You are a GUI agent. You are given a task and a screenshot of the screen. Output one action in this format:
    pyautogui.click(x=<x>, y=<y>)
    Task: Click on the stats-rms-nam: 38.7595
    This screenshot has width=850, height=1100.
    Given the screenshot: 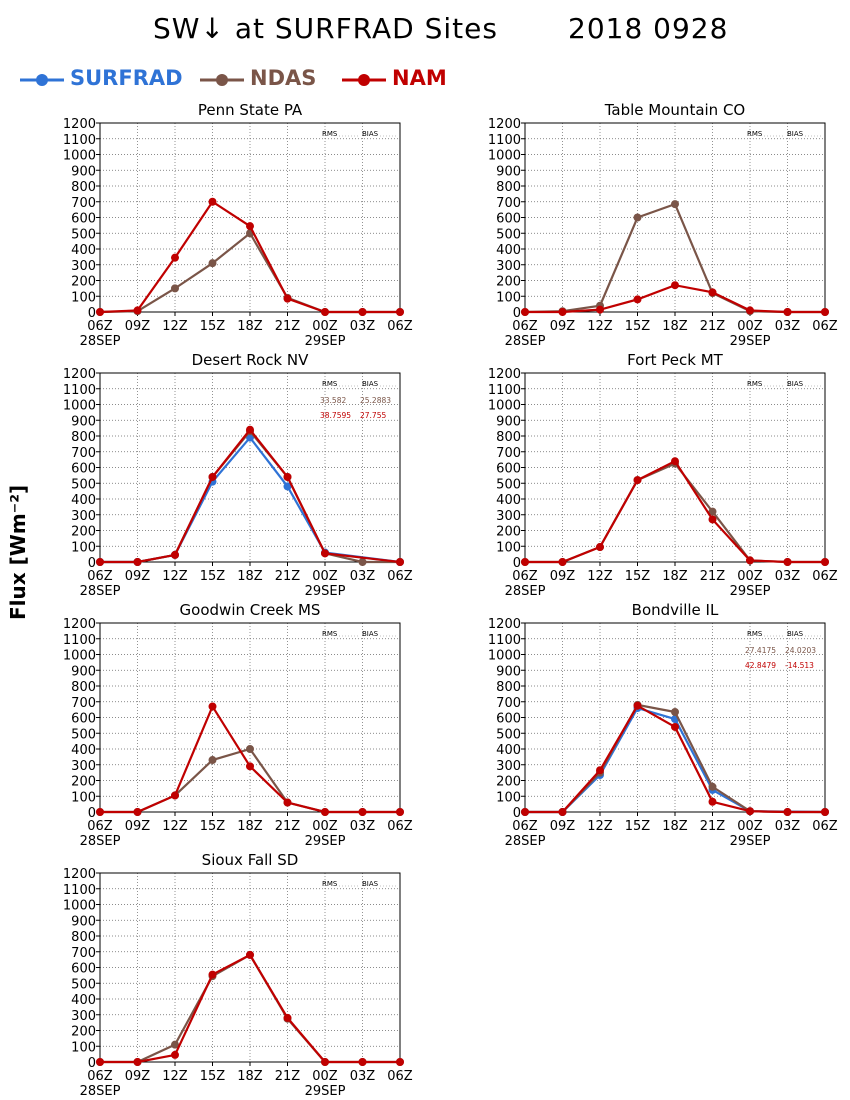 What is the action you would take?
    pyautogui.click(x=335, y=415)
    